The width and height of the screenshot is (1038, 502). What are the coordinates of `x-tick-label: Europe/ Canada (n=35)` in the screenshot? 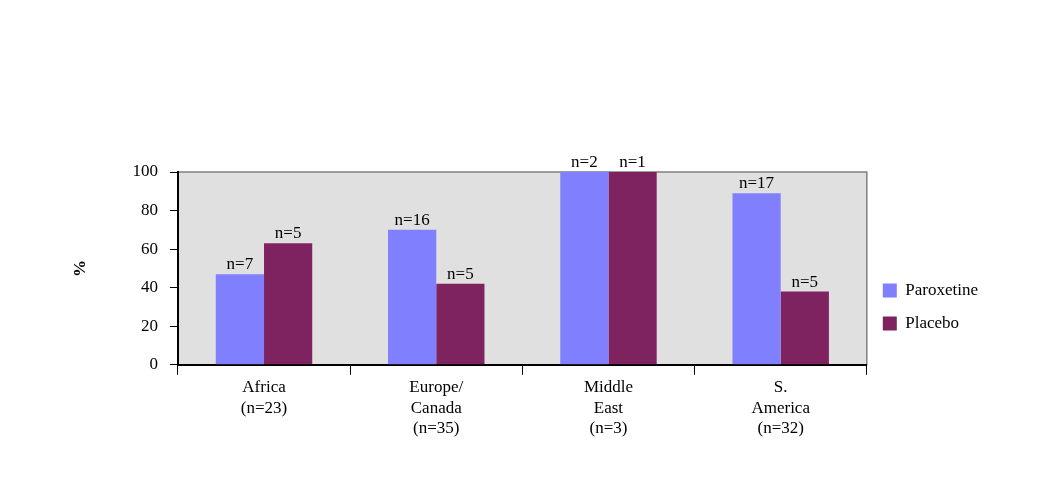 It's located at (436, 407).